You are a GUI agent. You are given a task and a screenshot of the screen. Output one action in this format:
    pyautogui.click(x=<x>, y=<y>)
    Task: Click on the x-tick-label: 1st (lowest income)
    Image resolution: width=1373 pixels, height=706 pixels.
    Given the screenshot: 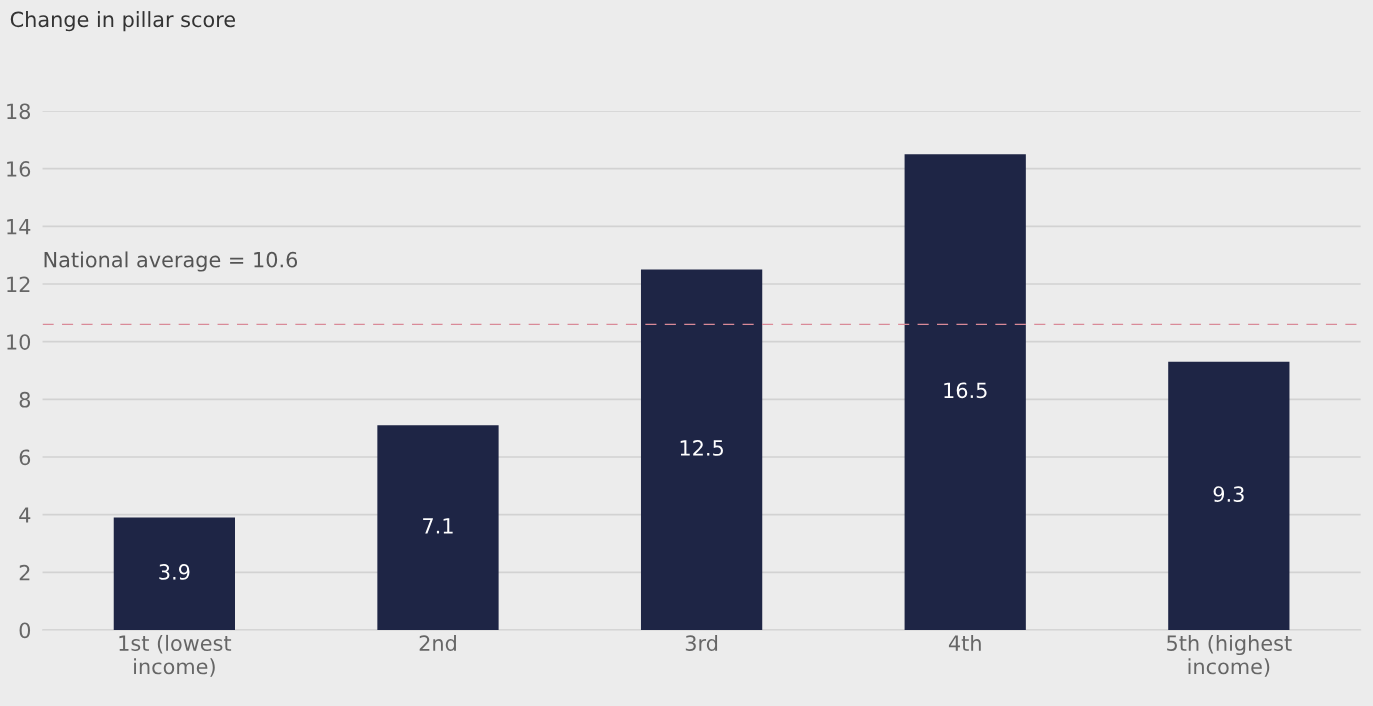 What is the action you would take?
    pyautogui.click(x=175, y=655)
    